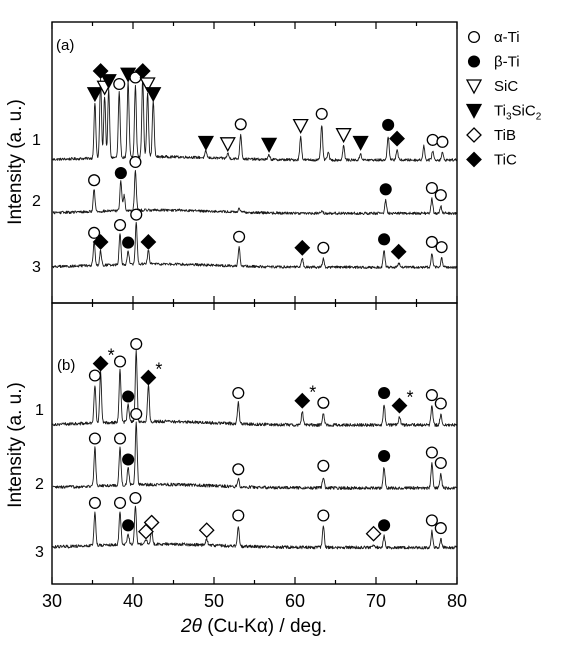  Describe the element at coordinates (431, 395) in the screenshot. I see `panel-1-series-1-peak-11-circle-open` at that location.